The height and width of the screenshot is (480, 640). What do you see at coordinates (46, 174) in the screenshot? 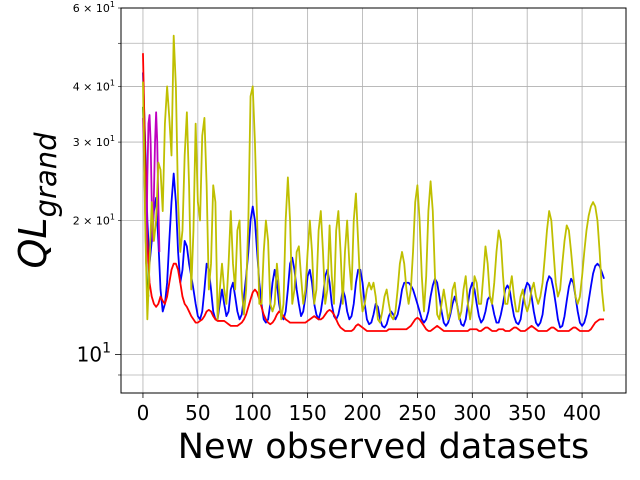
I see `y-axis-label-subscript: grand` at bounding box center [46, 174].